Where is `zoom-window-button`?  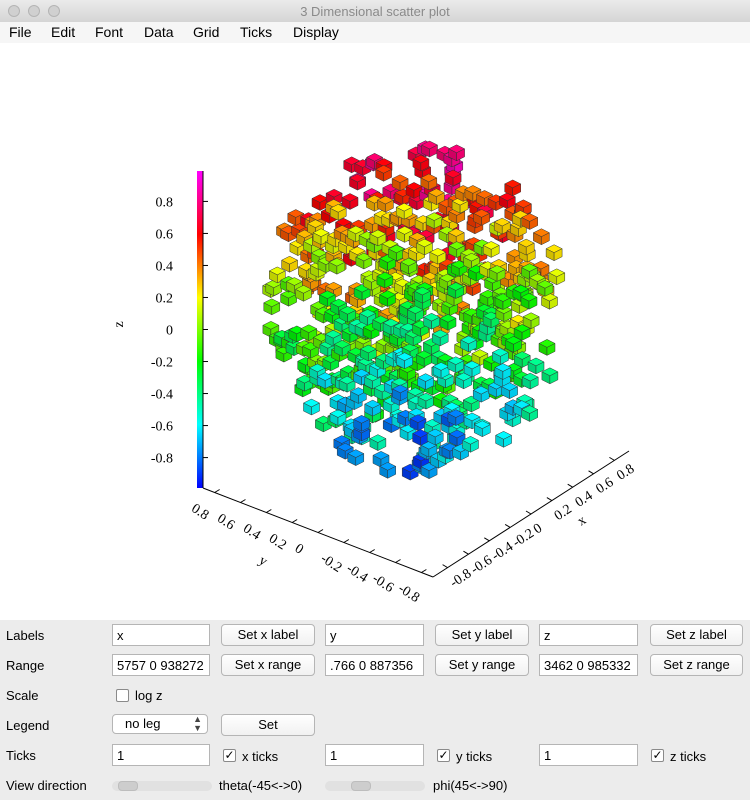 zoom-window-button is located at coordinates (54, 11).